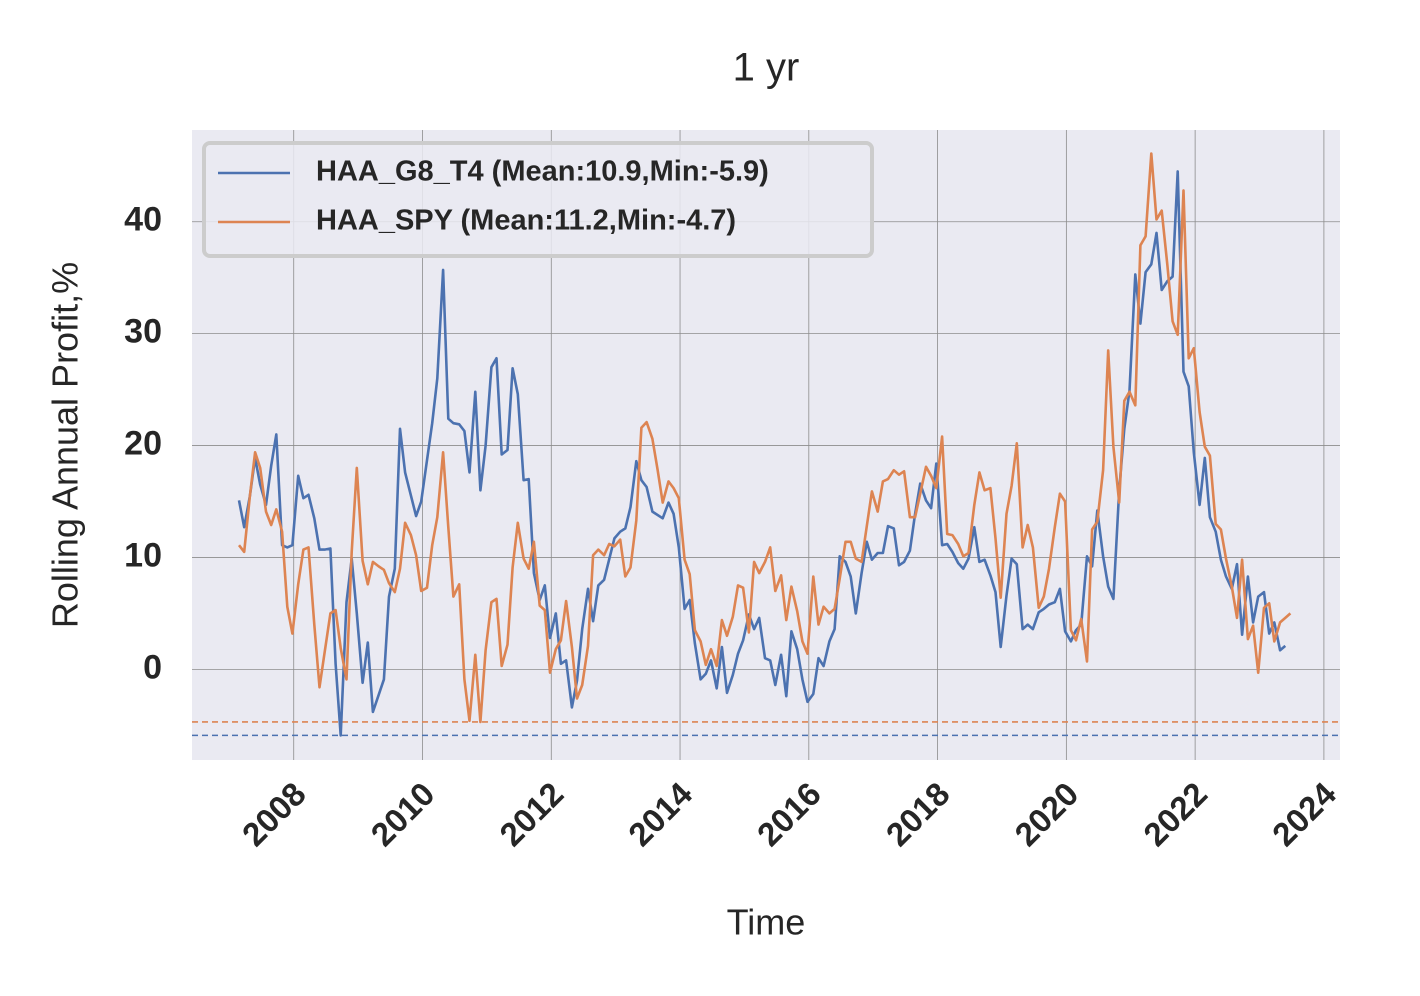 This screenshot has width=1420, height=996. Describe the element at coordinates (531, 814) in the screenshot. I see `x-tick-label: 2012` at that location.